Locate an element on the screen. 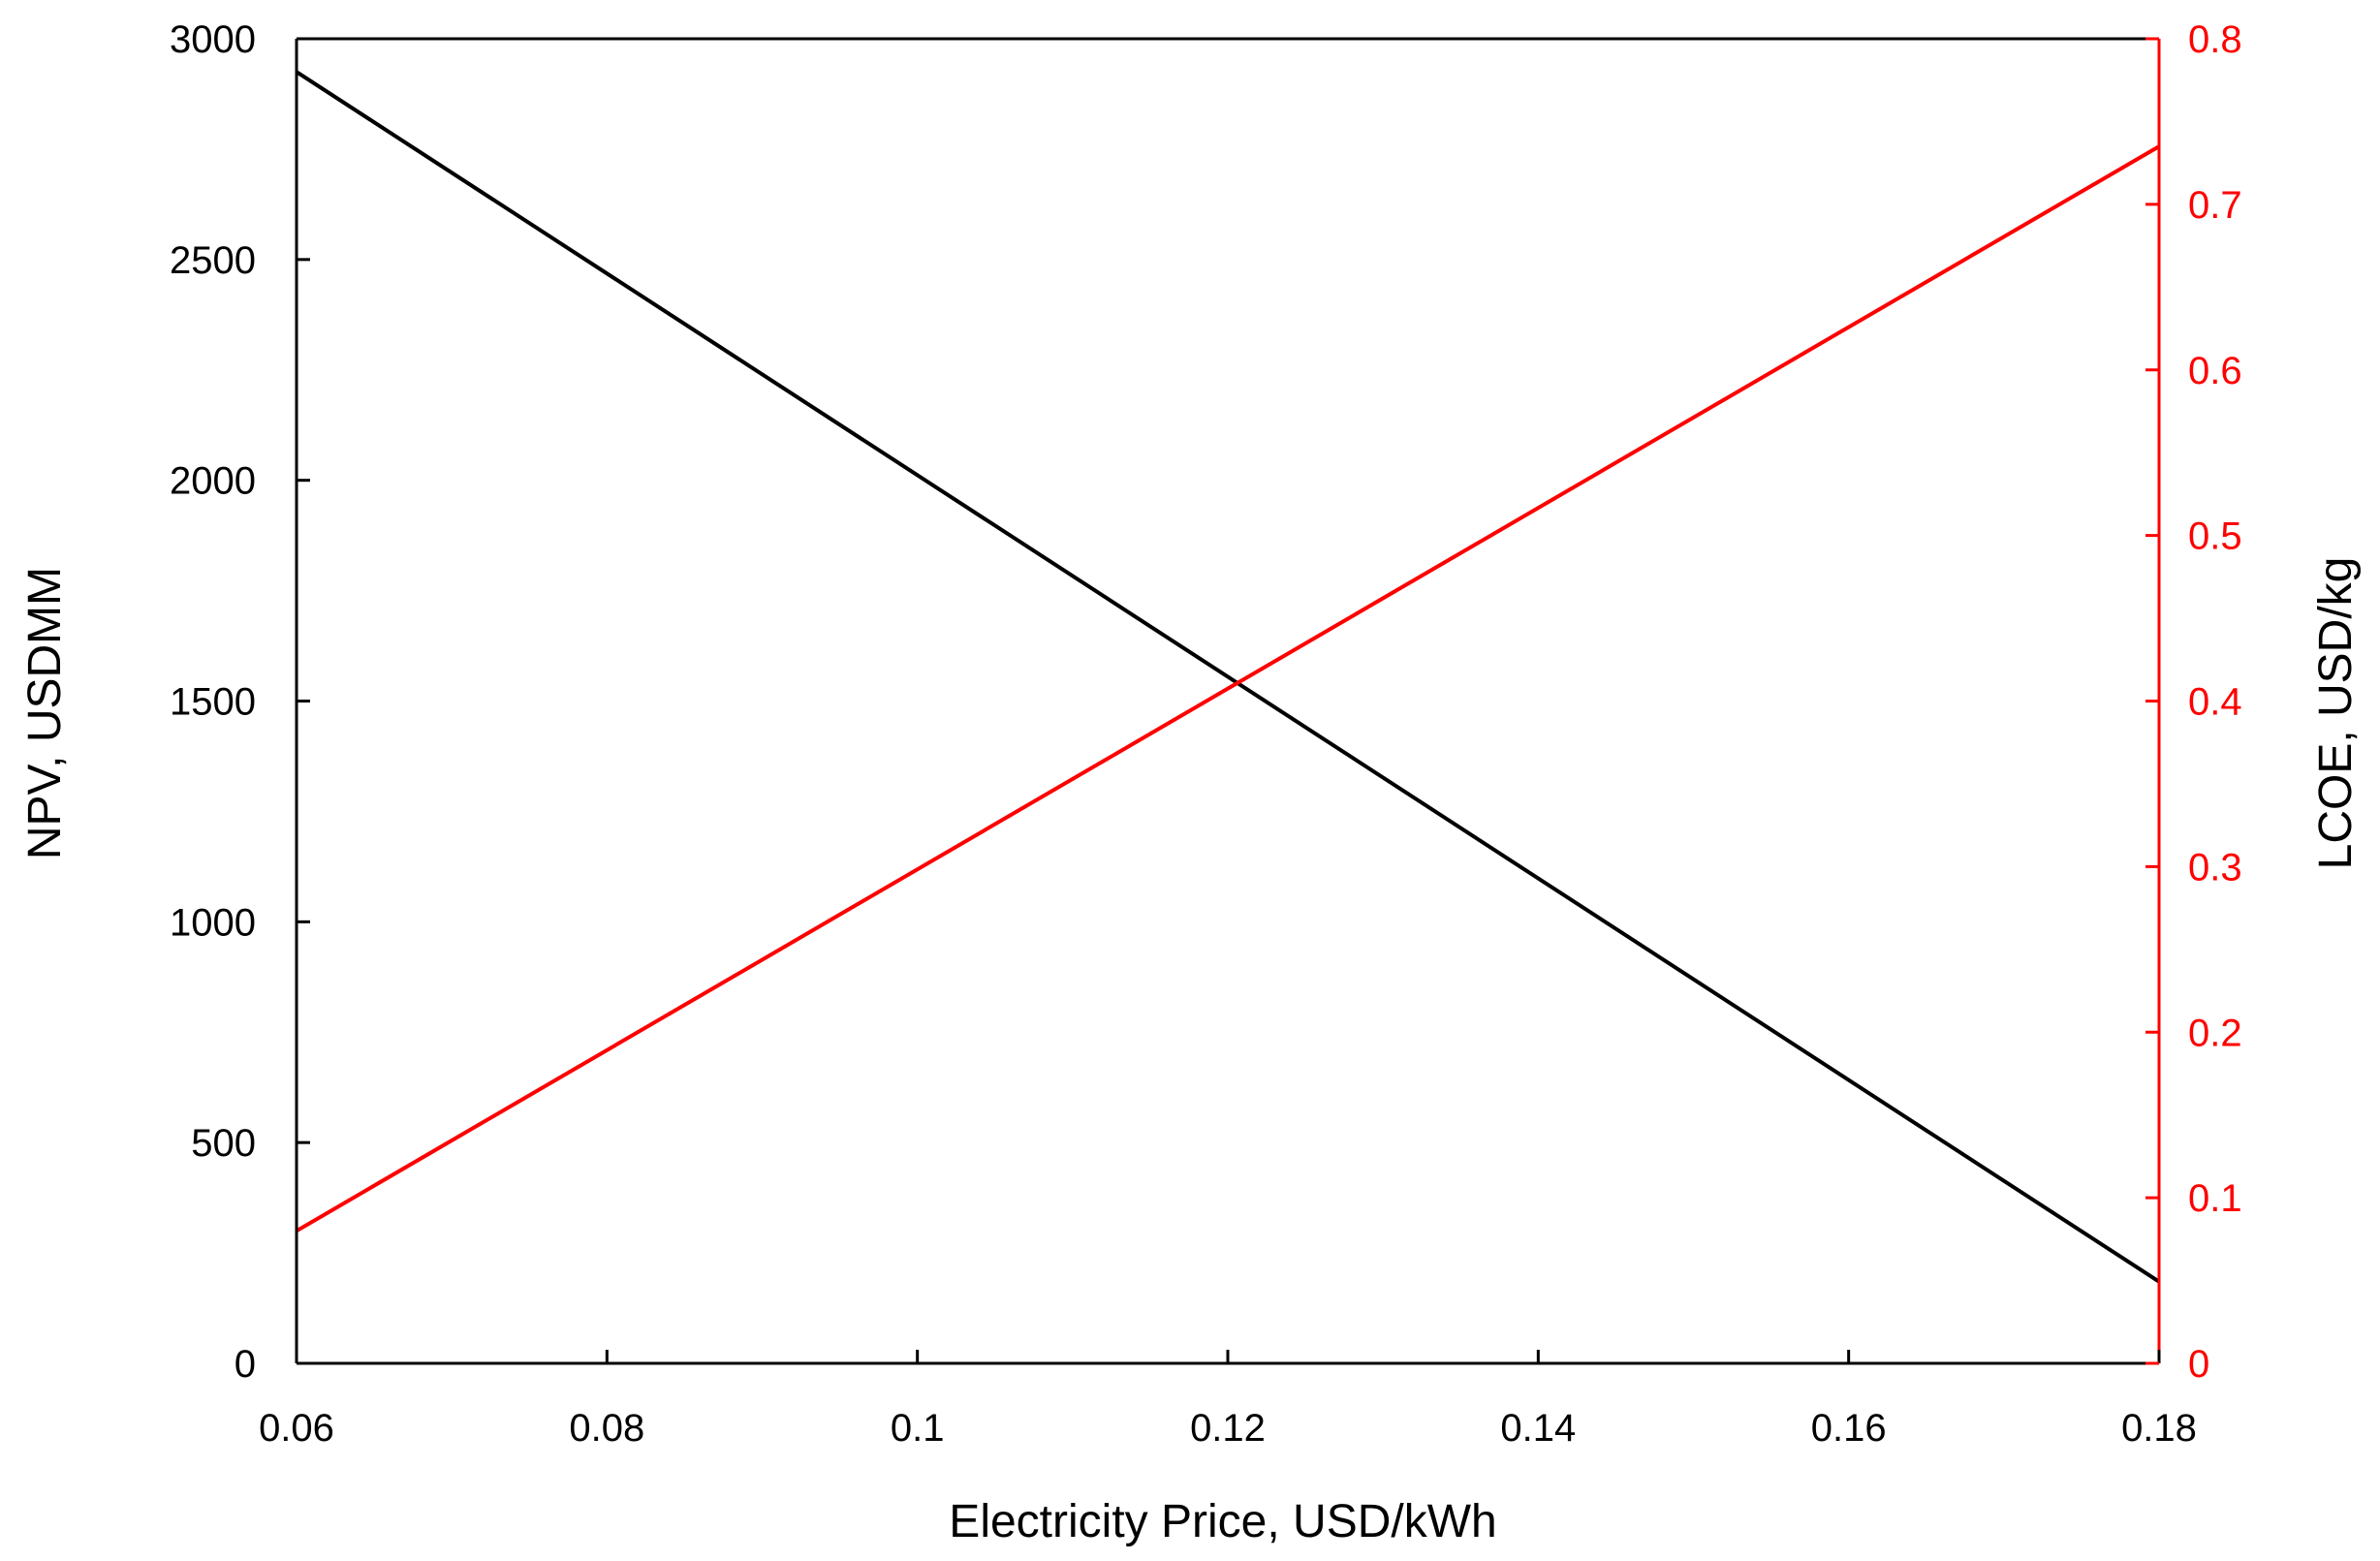  x-tick-label: 0.18 is located at coordinates (2159, 1428).